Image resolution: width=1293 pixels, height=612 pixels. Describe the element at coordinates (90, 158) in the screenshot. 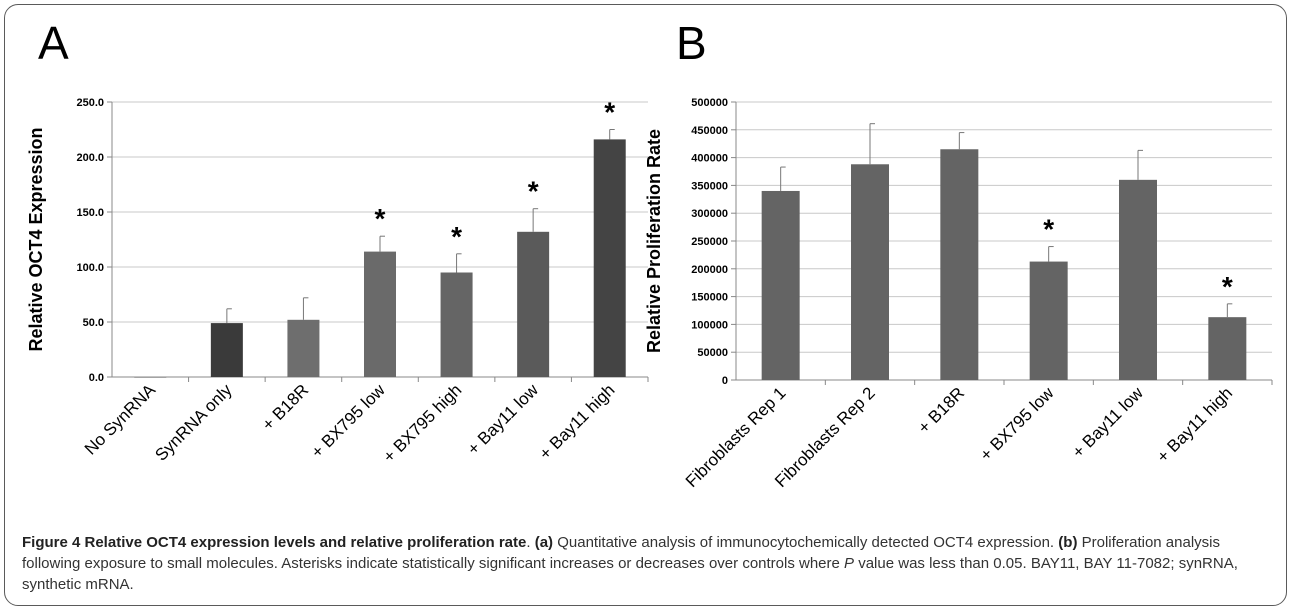

I see `y-tick-label: 200.0` at that location.